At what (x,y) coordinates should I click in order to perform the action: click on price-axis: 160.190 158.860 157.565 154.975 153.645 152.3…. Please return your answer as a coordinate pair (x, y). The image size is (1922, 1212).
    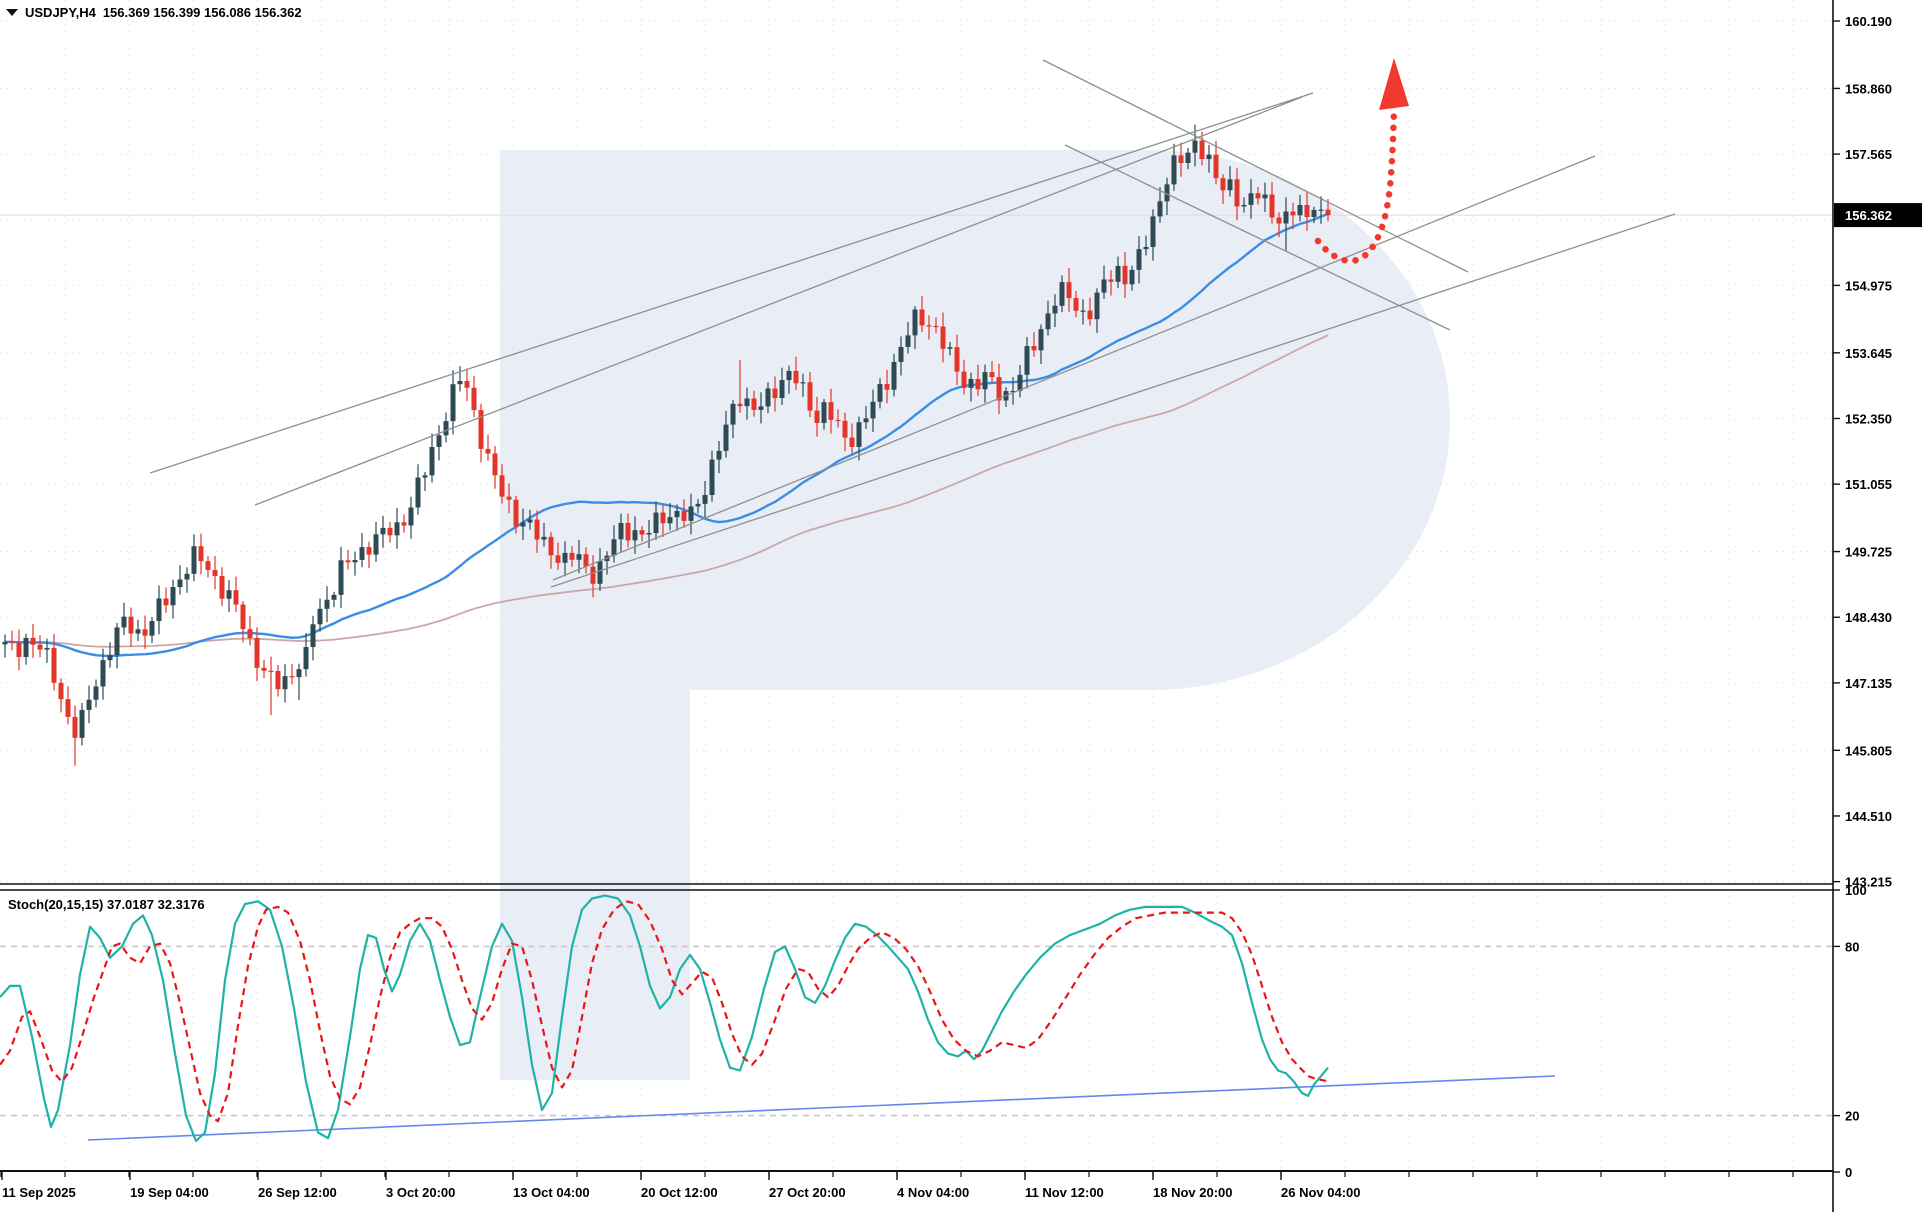
    Looking at the image, I should click on (1877, 597).